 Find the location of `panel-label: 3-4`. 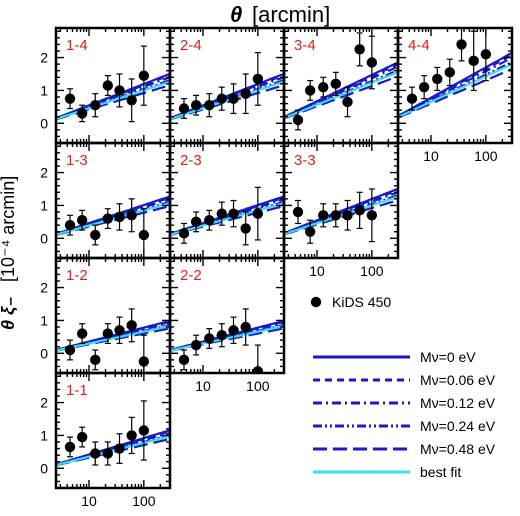

panel-label: 3-4 is located at coordinates (305, 45).